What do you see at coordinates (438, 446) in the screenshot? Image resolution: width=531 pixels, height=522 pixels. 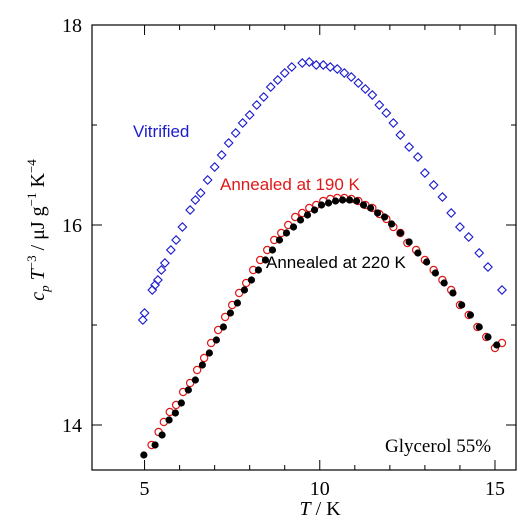 I see `annotation-glycerol: Glycerol 55%` at bounding box center [438, 446].